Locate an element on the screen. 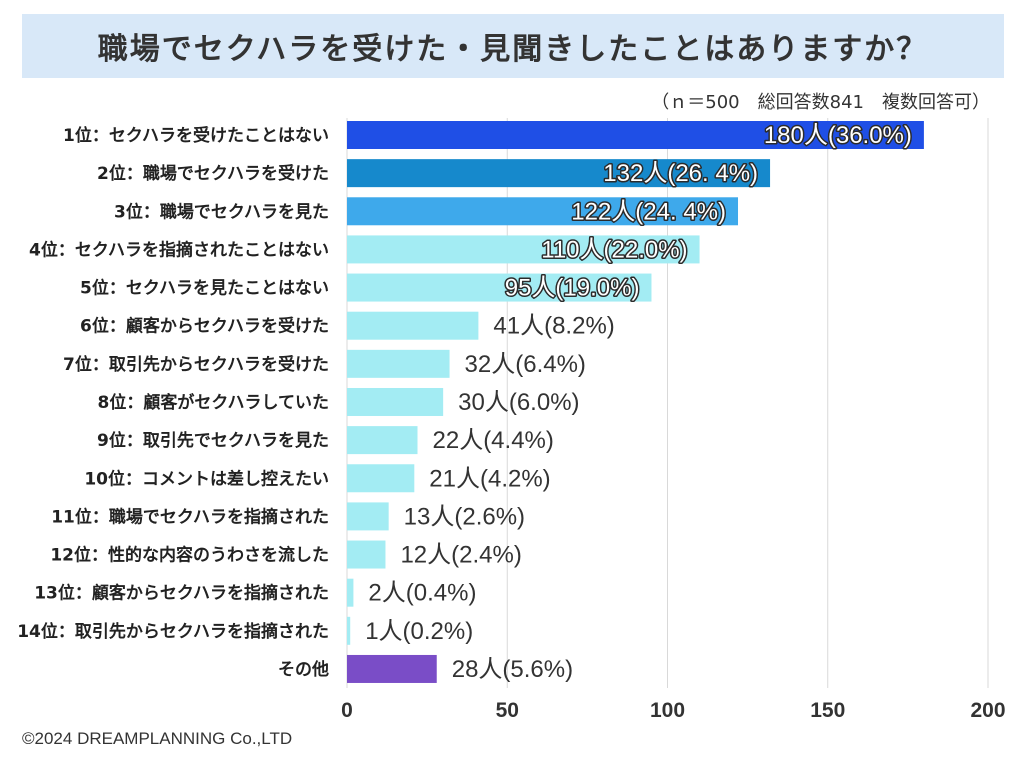 This screenshot has width=1024, height=768. category-label: 8位：顧客がセクハラしていた is located at coordinates (213, 402).